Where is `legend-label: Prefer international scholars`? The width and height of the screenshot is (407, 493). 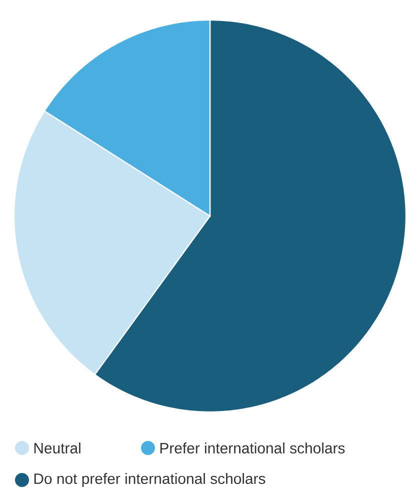
legend-label: Prefer international scholars is located at coordinates (252, 448).